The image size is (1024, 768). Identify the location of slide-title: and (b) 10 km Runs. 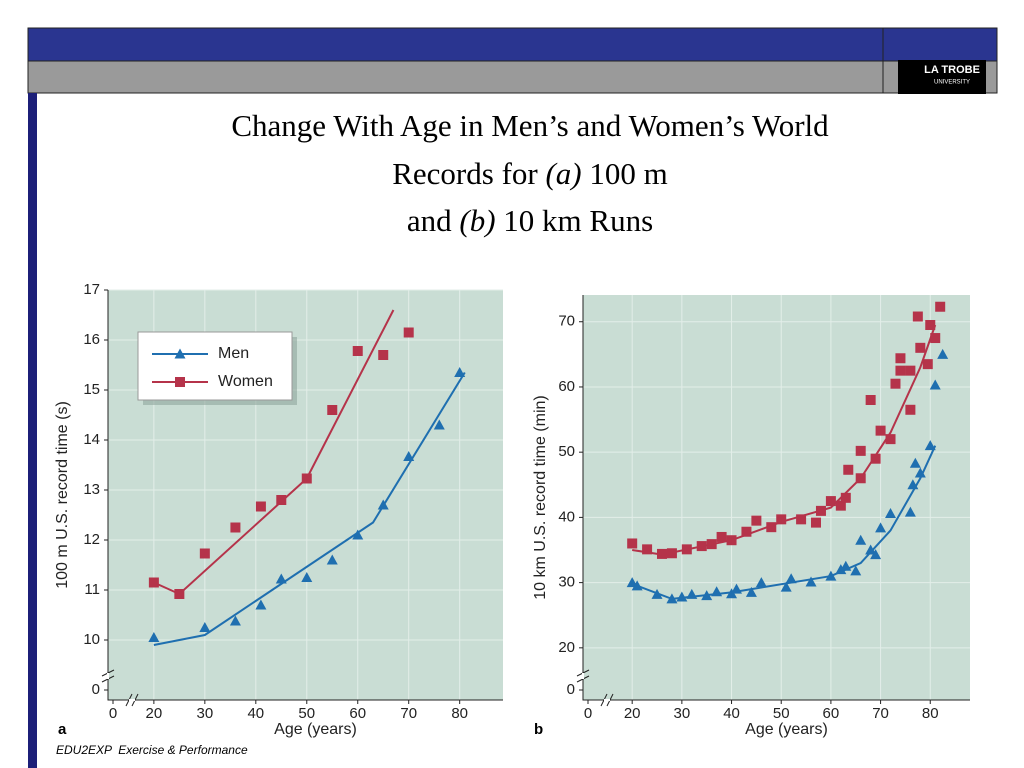
(530, 220).